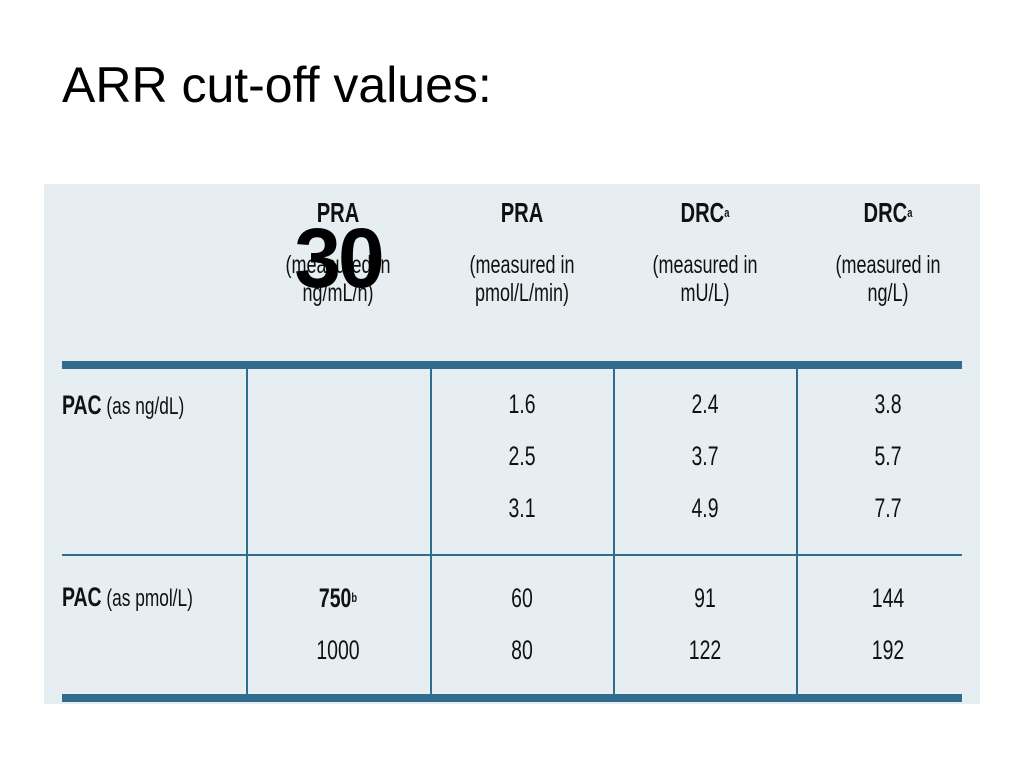  I want to click on table-cell: 144 192, so click(888, 624).